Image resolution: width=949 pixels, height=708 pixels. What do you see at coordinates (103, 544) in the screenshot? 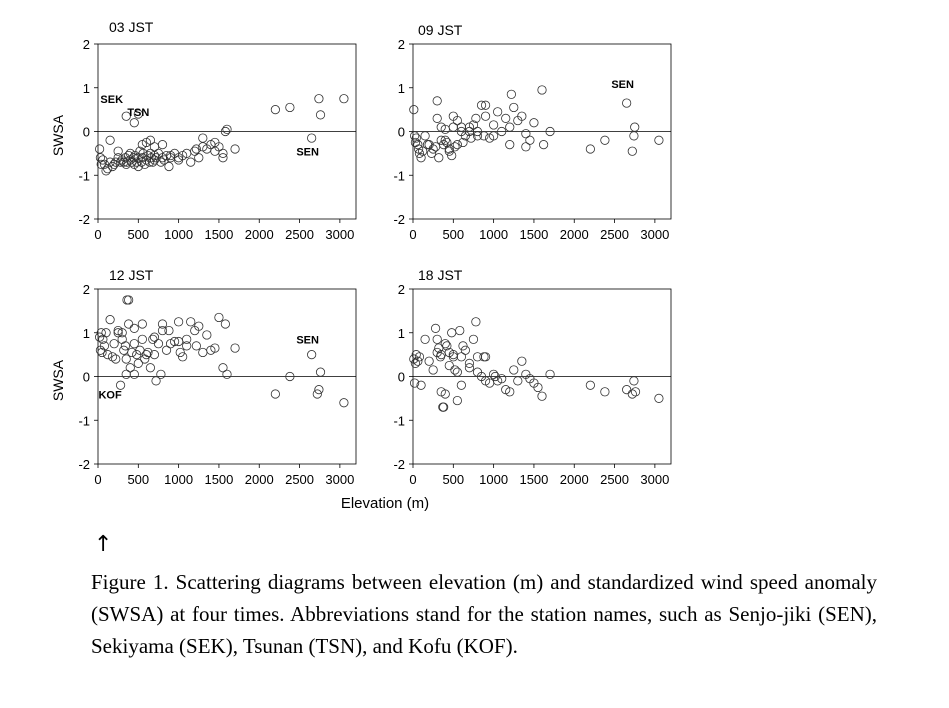
I see `arrow-icon: ↑` at bounding box center [103, 544].